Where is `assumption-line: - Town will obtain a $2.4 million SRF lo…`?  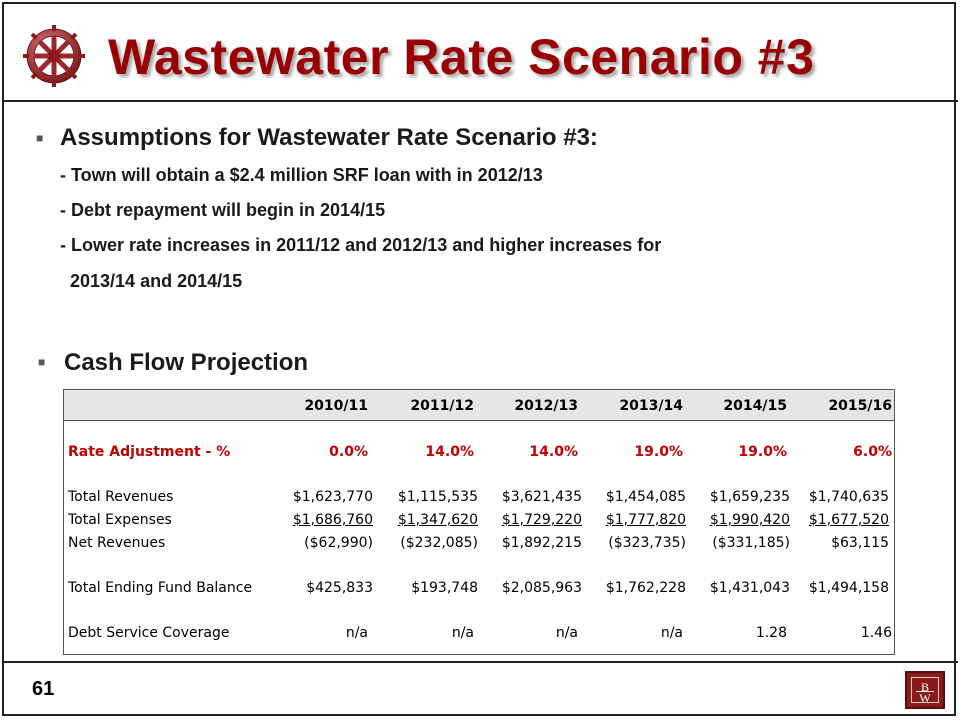 assumption-line: - Town will obtain a $2.4 million SRF lo… is located at coordinates (301, 175).